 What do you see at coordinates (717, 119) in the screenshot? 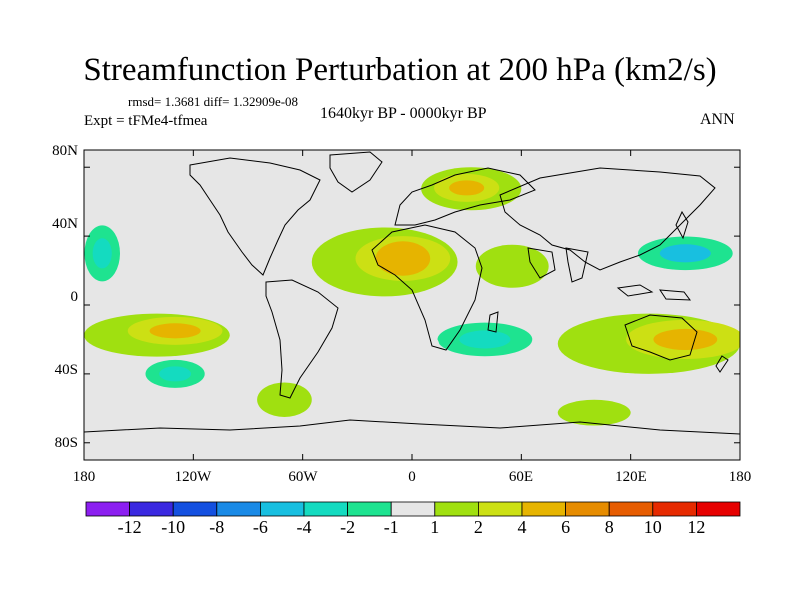
I see `season-label: ANN` at bounding box center [717, 119].